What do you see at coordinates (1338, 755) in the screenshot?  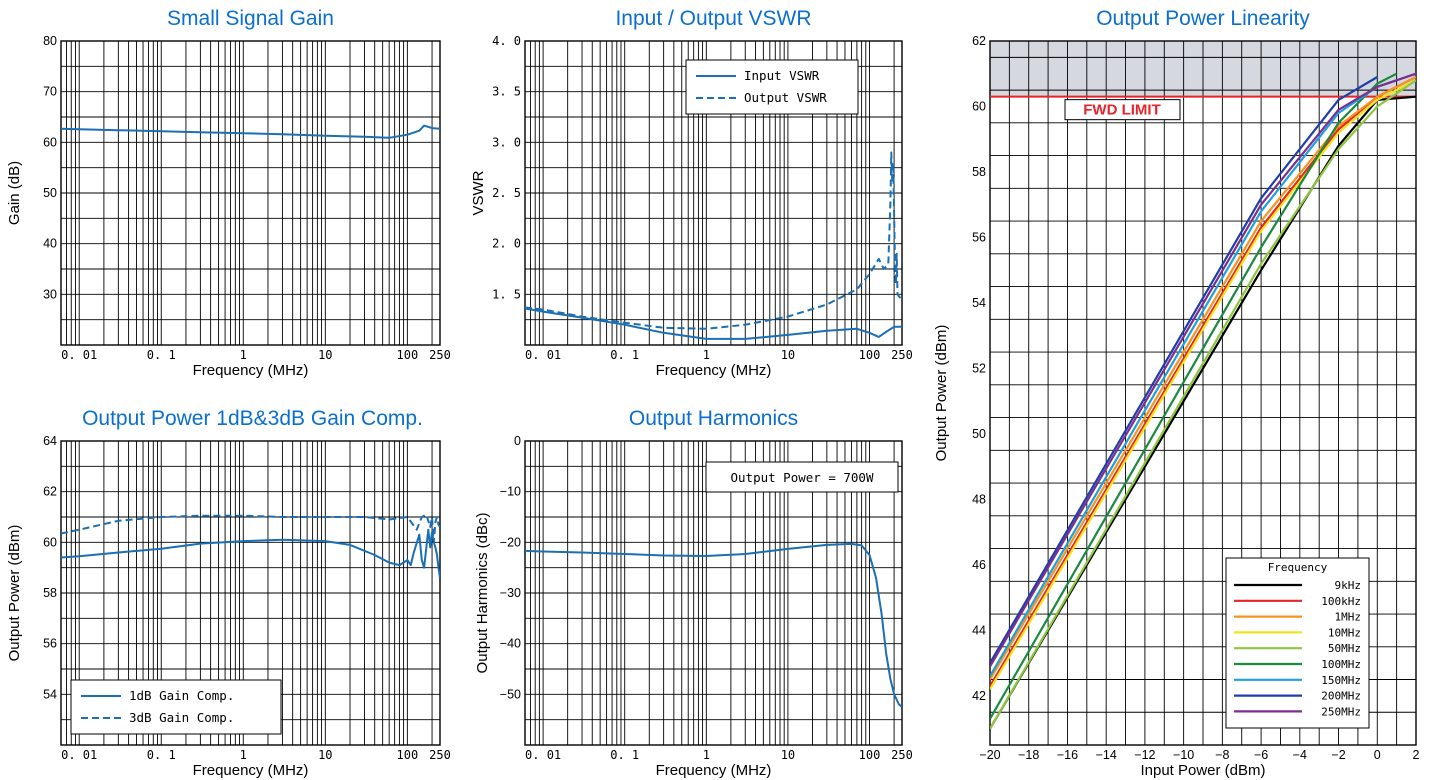 I see `x-tick-label: −2` at bounding box center [1338, 755].